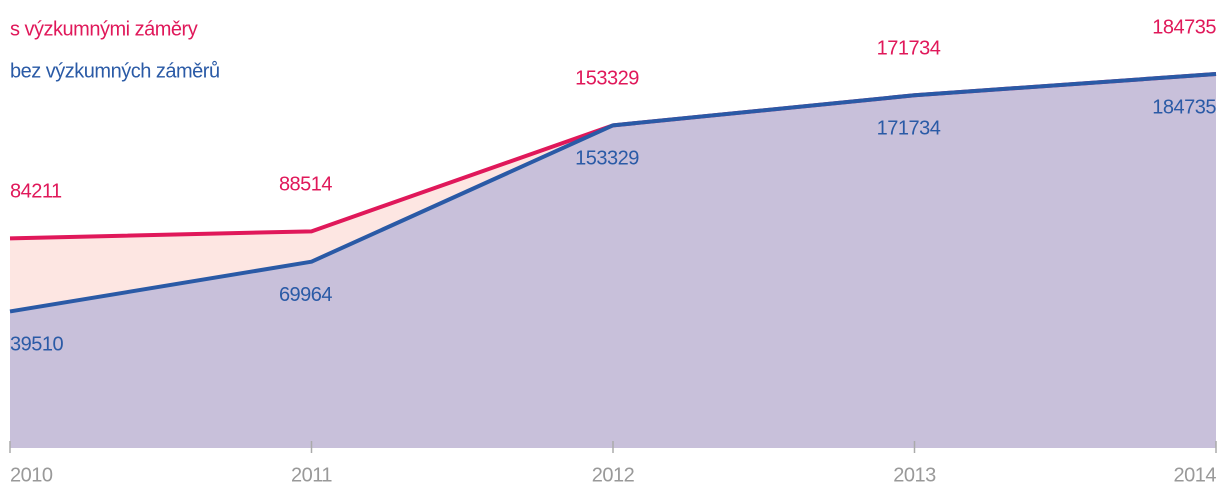 This screenshot has height=489, width=1221. I want to click on x-tick-label: 2010, so click(31, 475).